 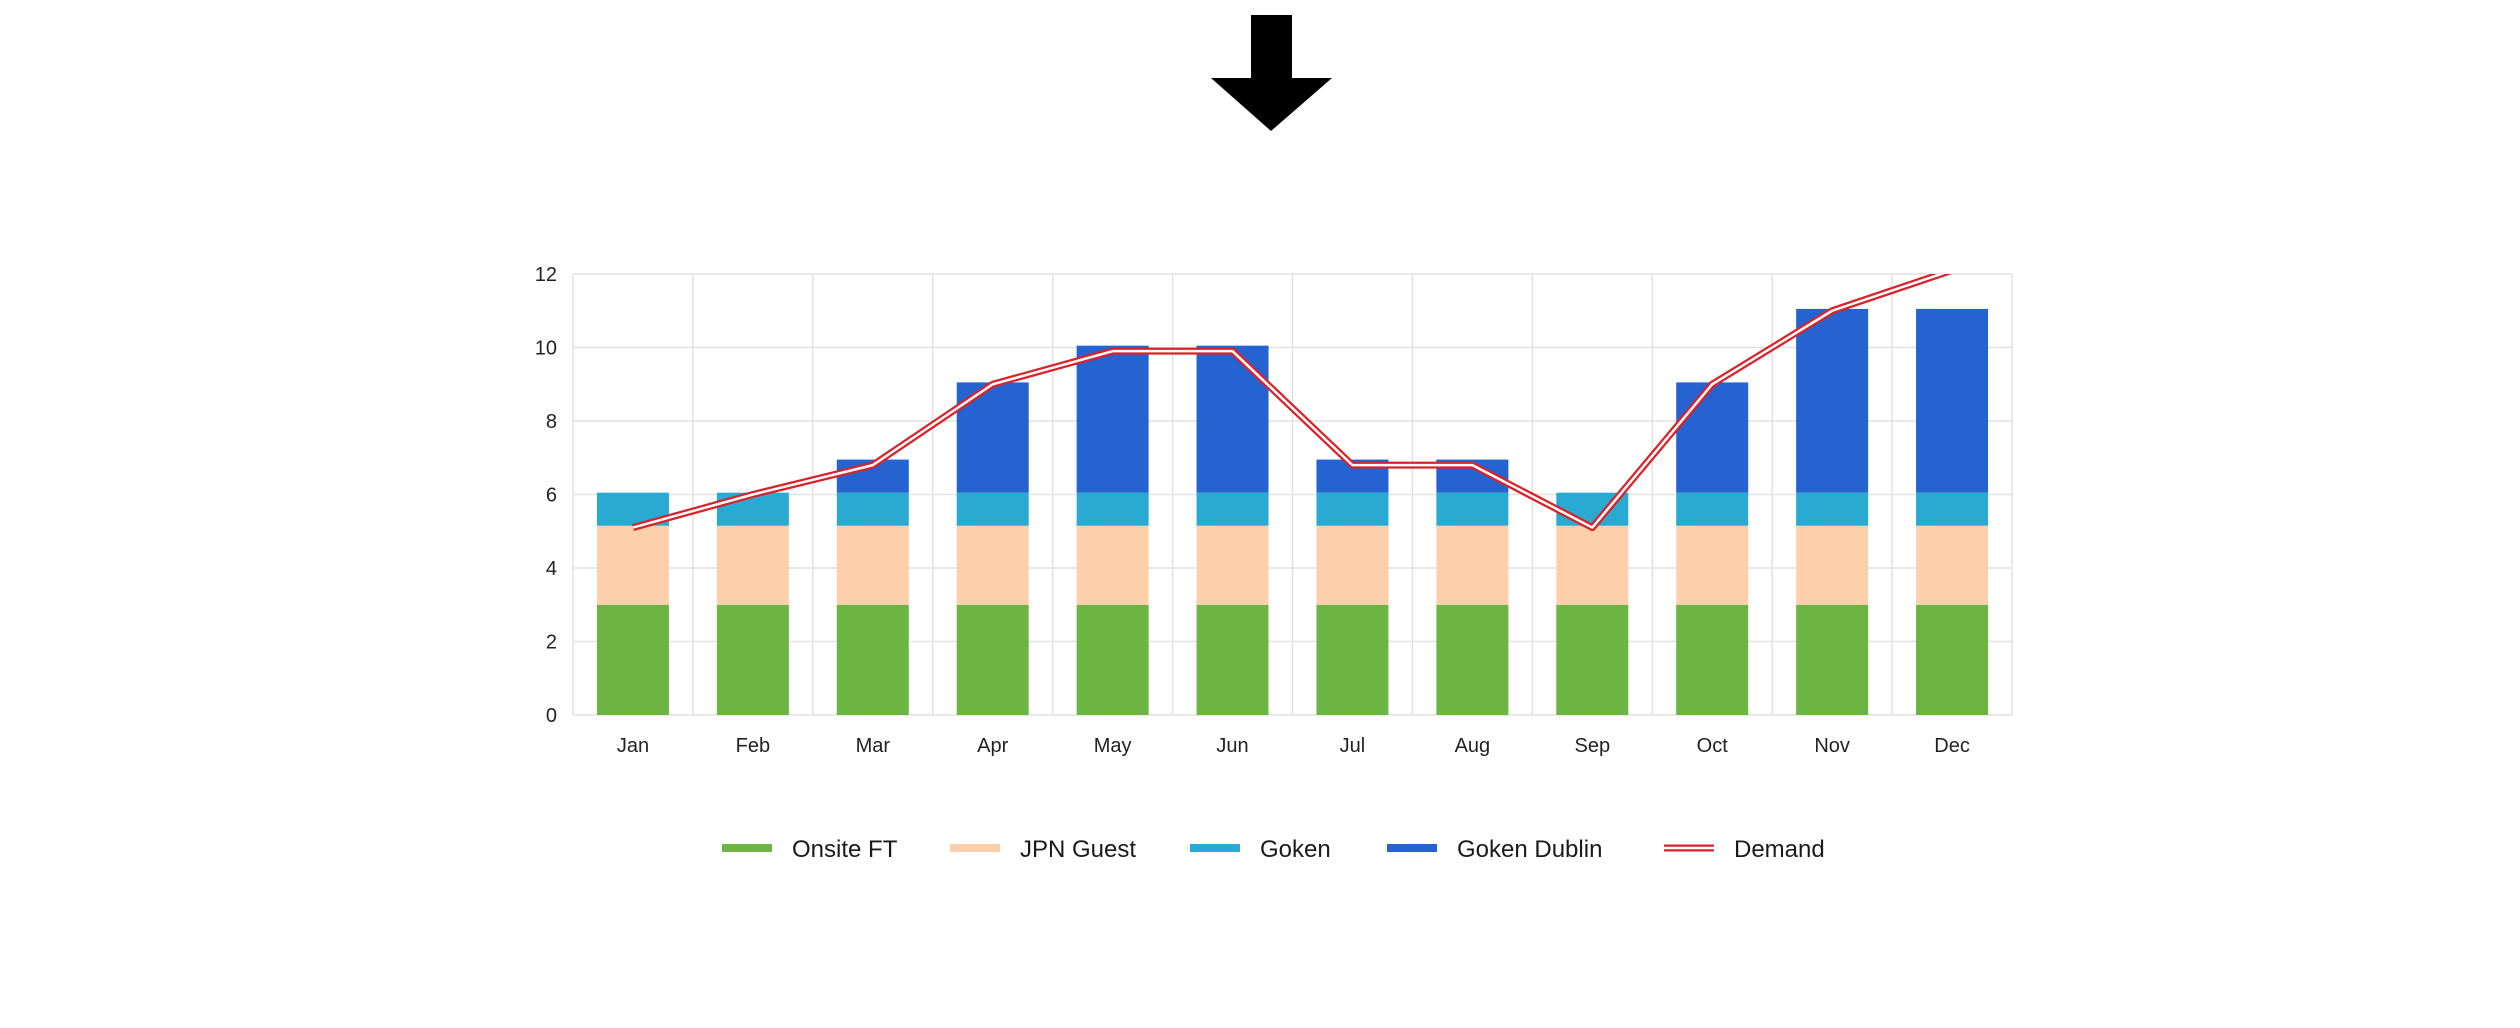 What do you see at coordinates (1078, 849) in the screenshot?
I see `legend-jpn-guest-label: JPN Guest` at bounding box center [1078, 849].